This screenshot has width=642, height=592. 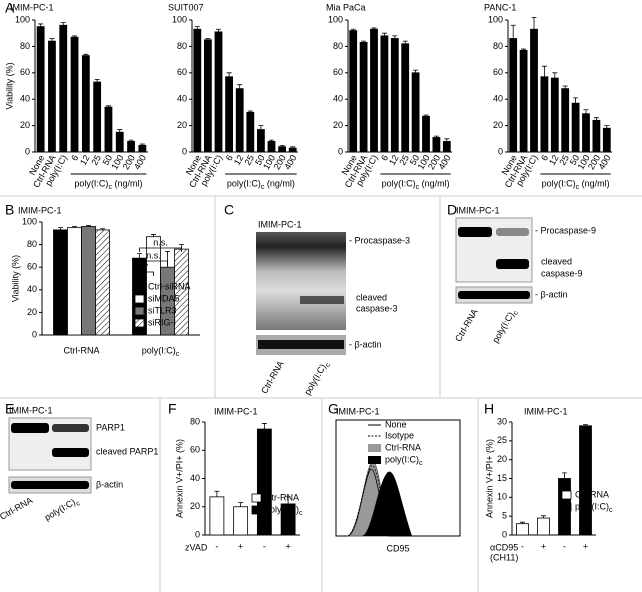 I want to click on y-tick-label: 80, so click(x=338, y=46).